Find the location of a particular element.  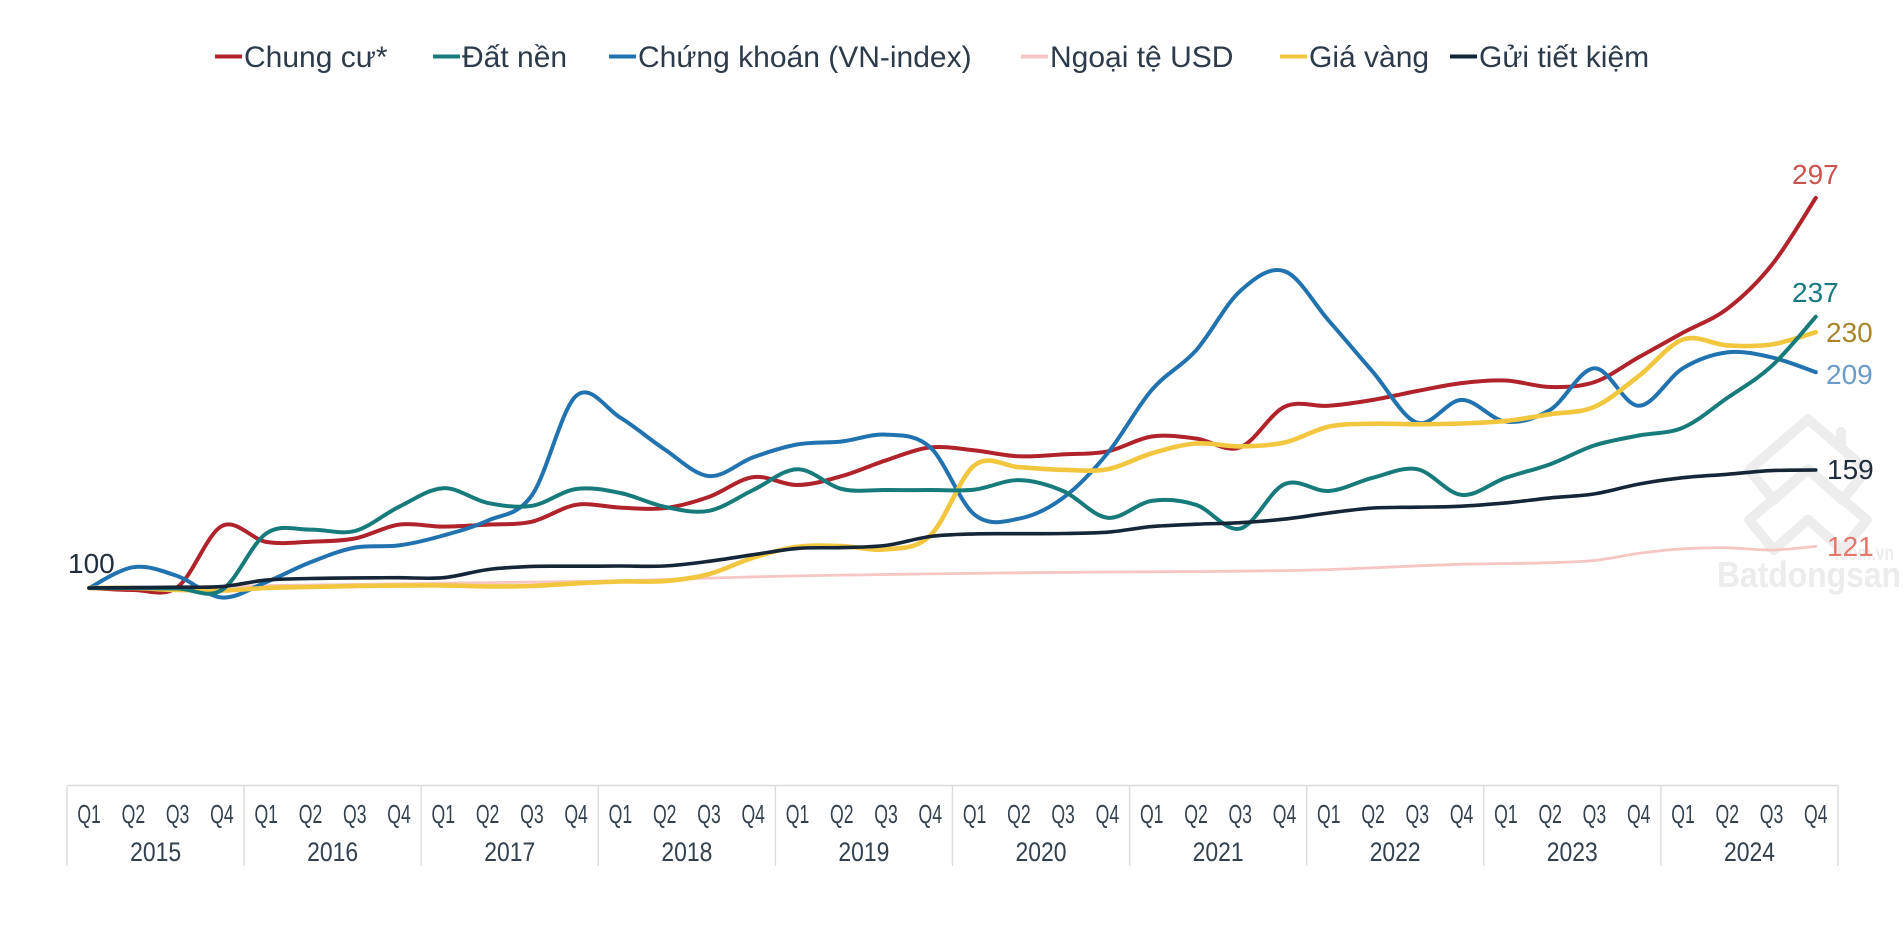

svg-text: 159 is located at coordinates (1850, 469).